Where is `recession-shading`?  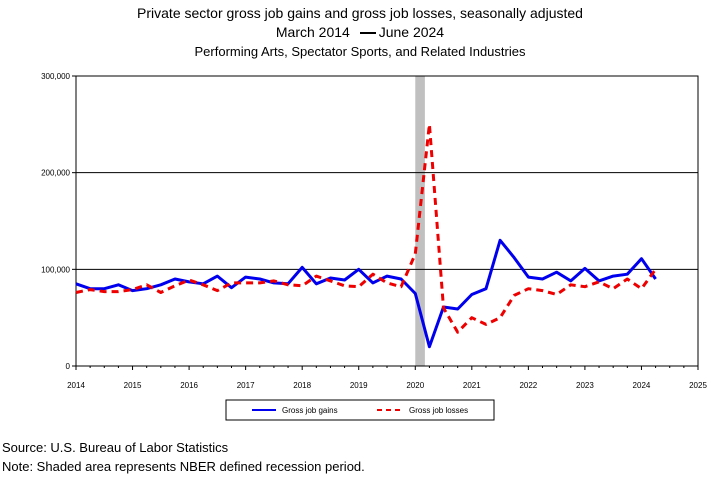 recession-shading is located at coordinates (420, 221).